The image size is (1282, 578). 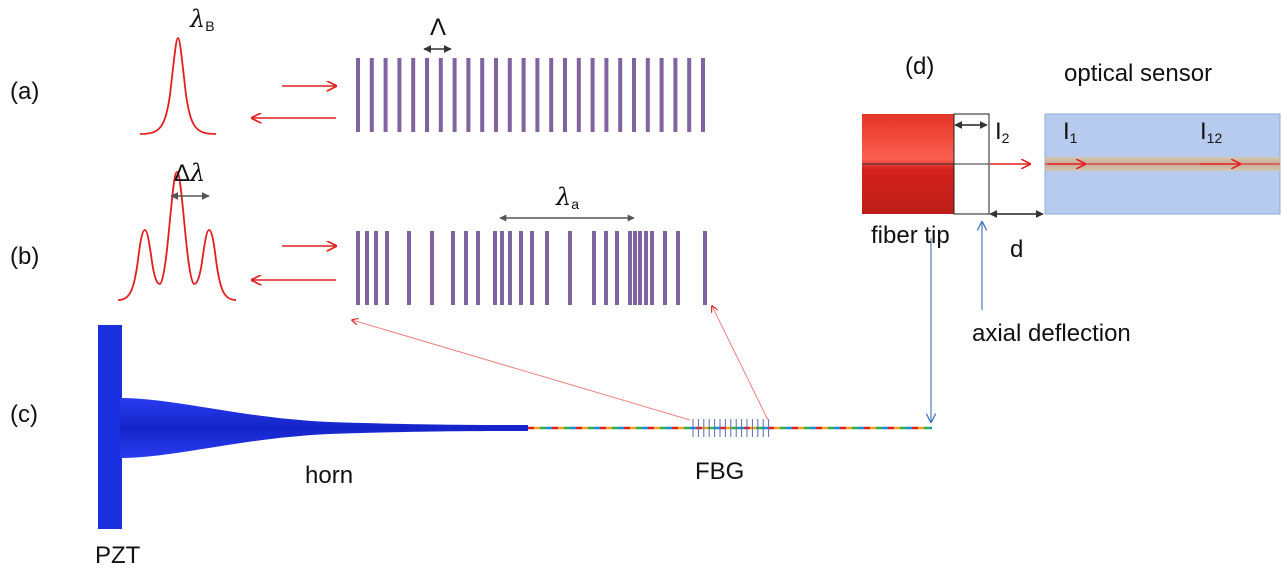 What do you see at coordinates (24, 414) in the screenshot?
I see `panel-label-c: (c)` at bounding box center [24, 414].